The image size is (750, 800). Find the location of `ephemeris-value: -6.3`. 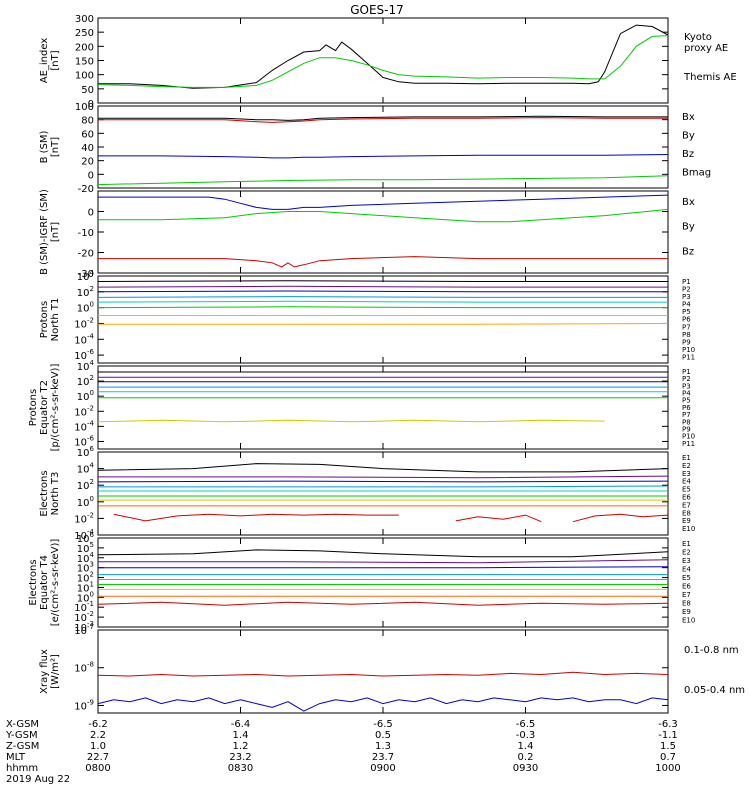

ephemeris-value: -6.3 is located at coordinates (668, 724).